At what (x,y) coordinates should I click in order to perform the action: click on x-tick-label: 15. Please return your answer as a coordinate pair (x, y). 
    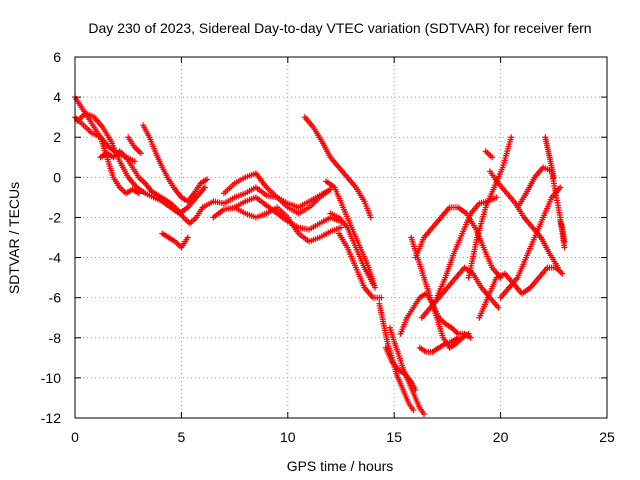
    Looking at the image, I should click on (394, 437).